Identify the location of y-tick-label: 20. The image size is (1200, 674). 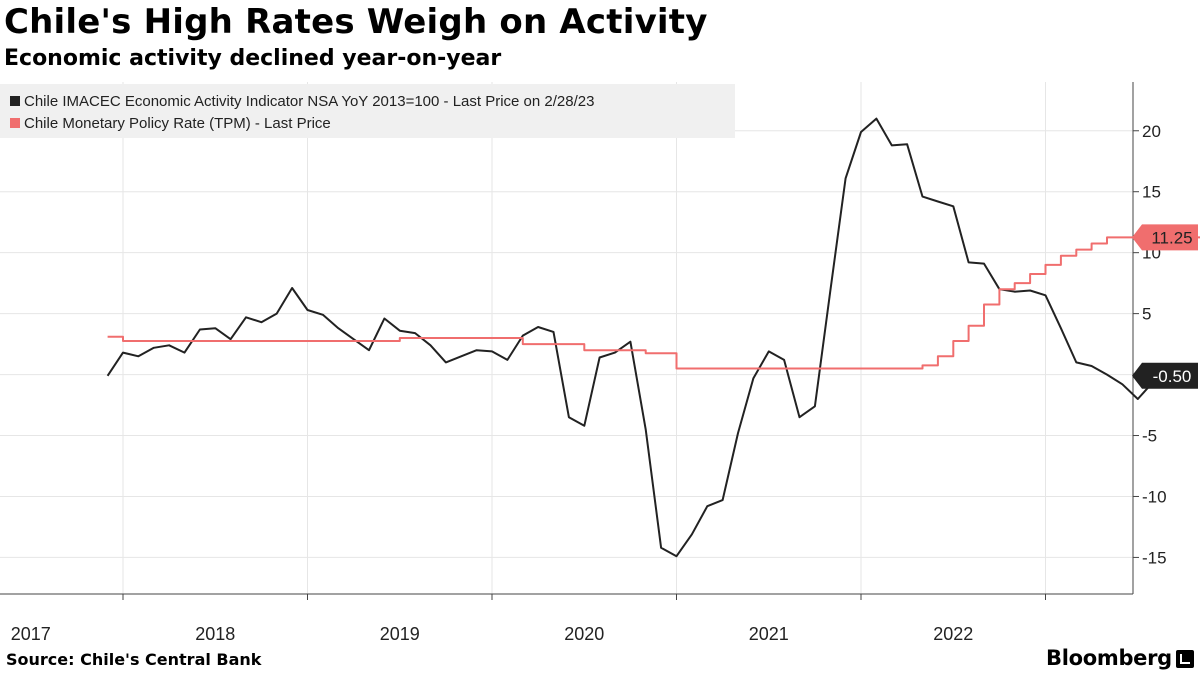
(1151, 131).